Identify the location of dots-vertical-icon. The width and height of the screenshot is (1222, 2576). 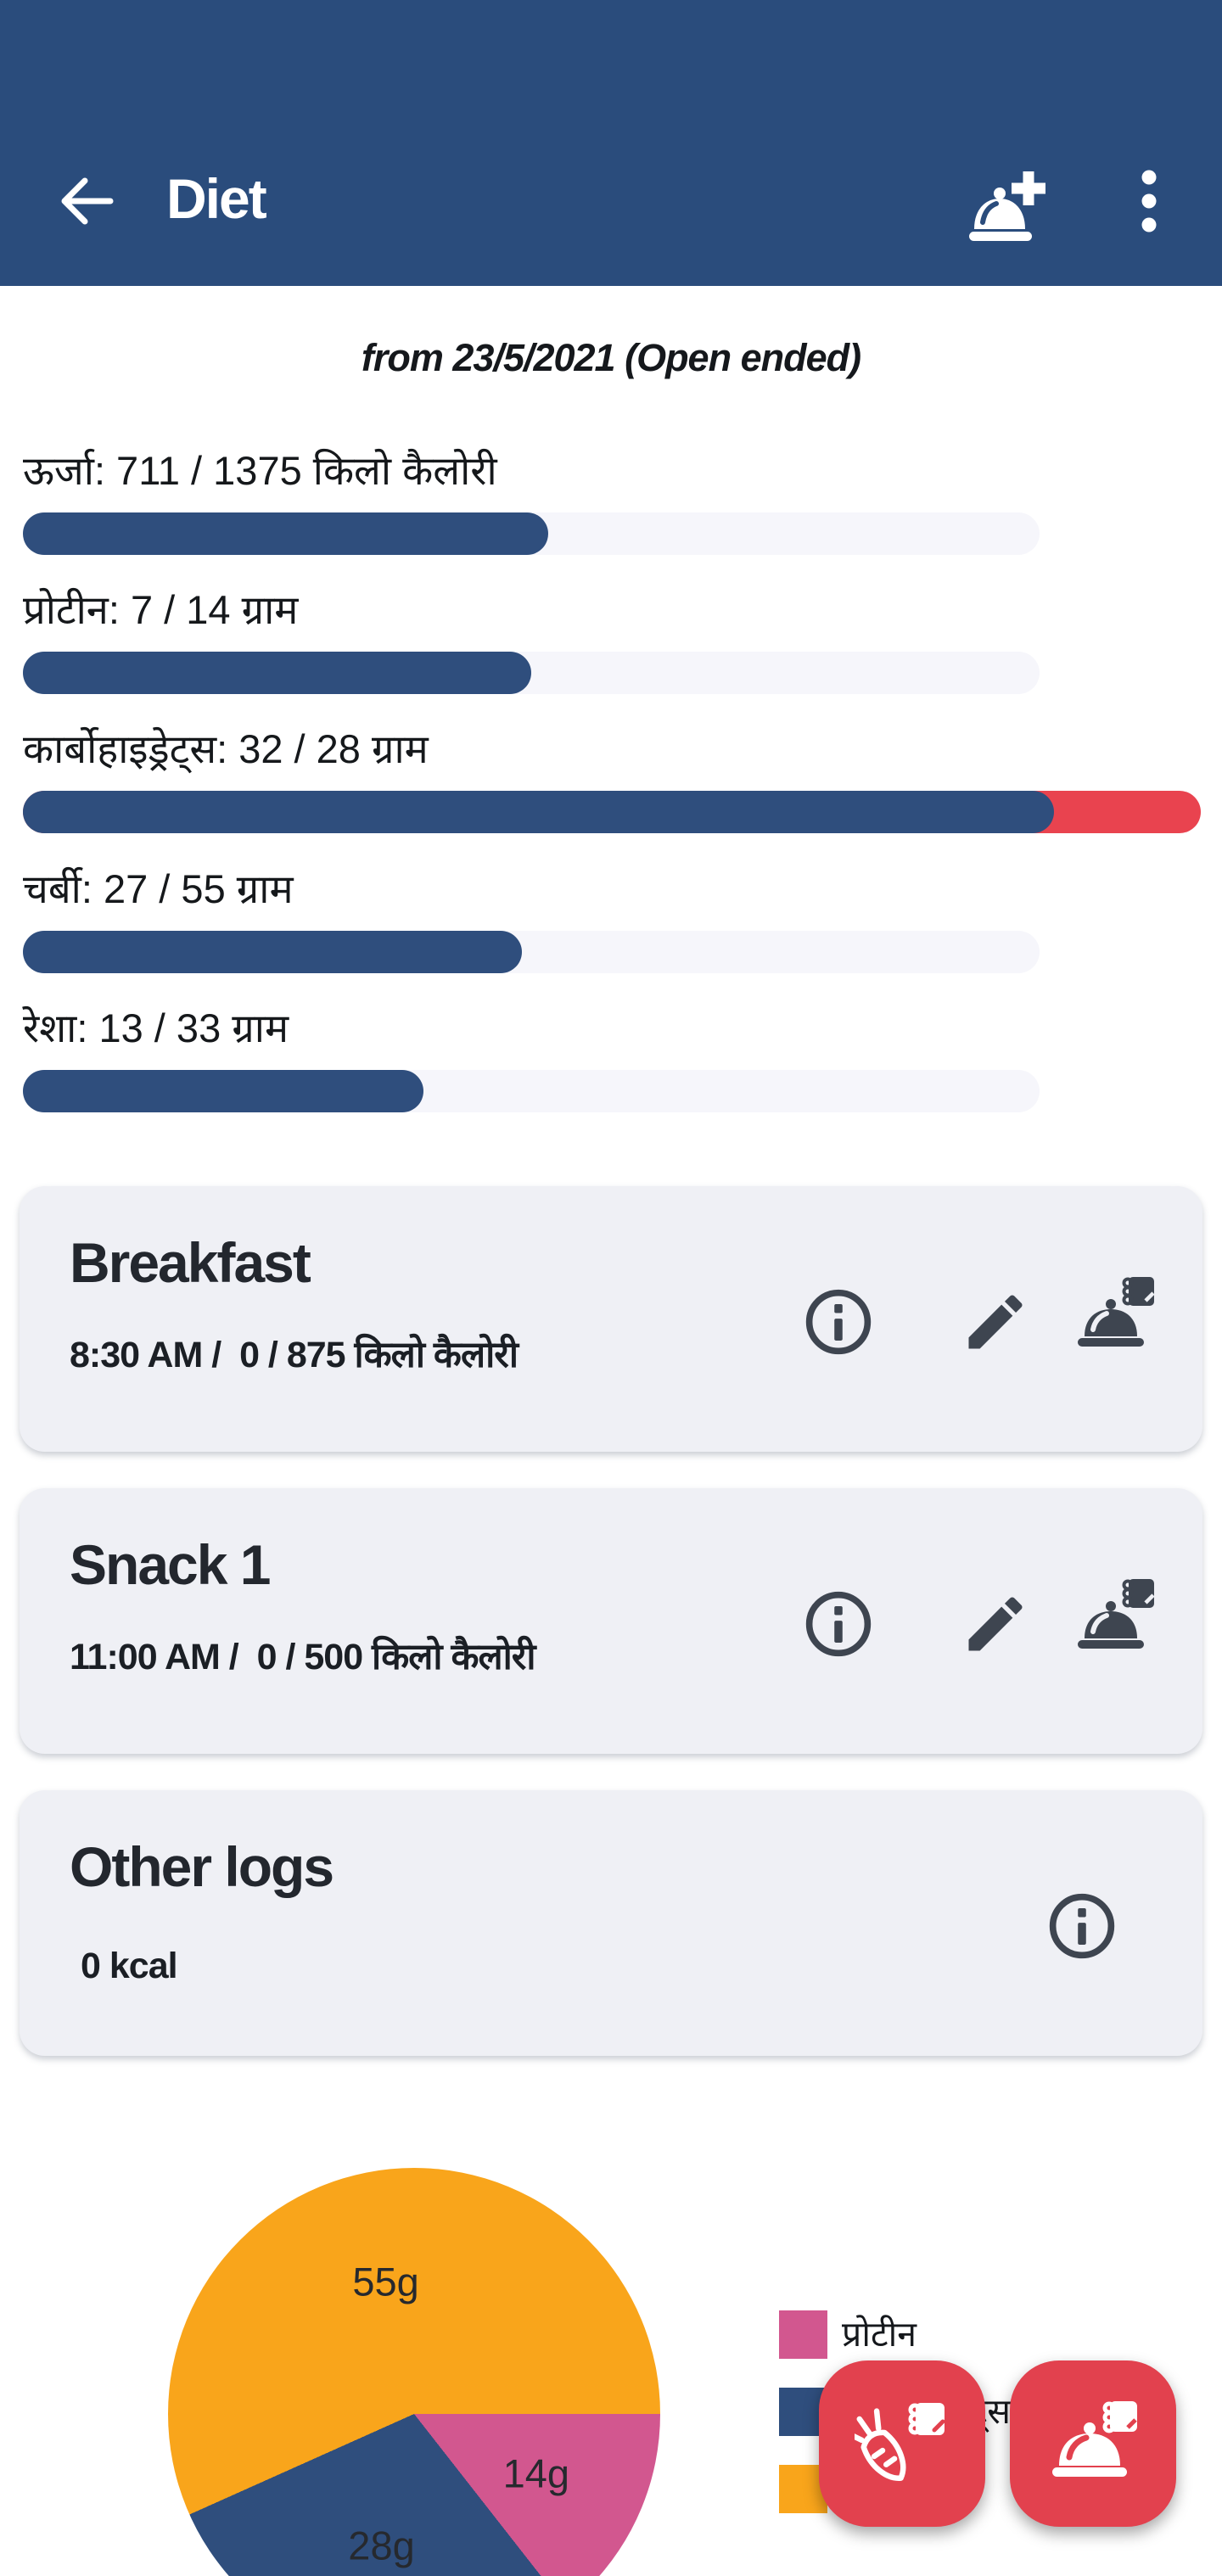
(1149, 205).